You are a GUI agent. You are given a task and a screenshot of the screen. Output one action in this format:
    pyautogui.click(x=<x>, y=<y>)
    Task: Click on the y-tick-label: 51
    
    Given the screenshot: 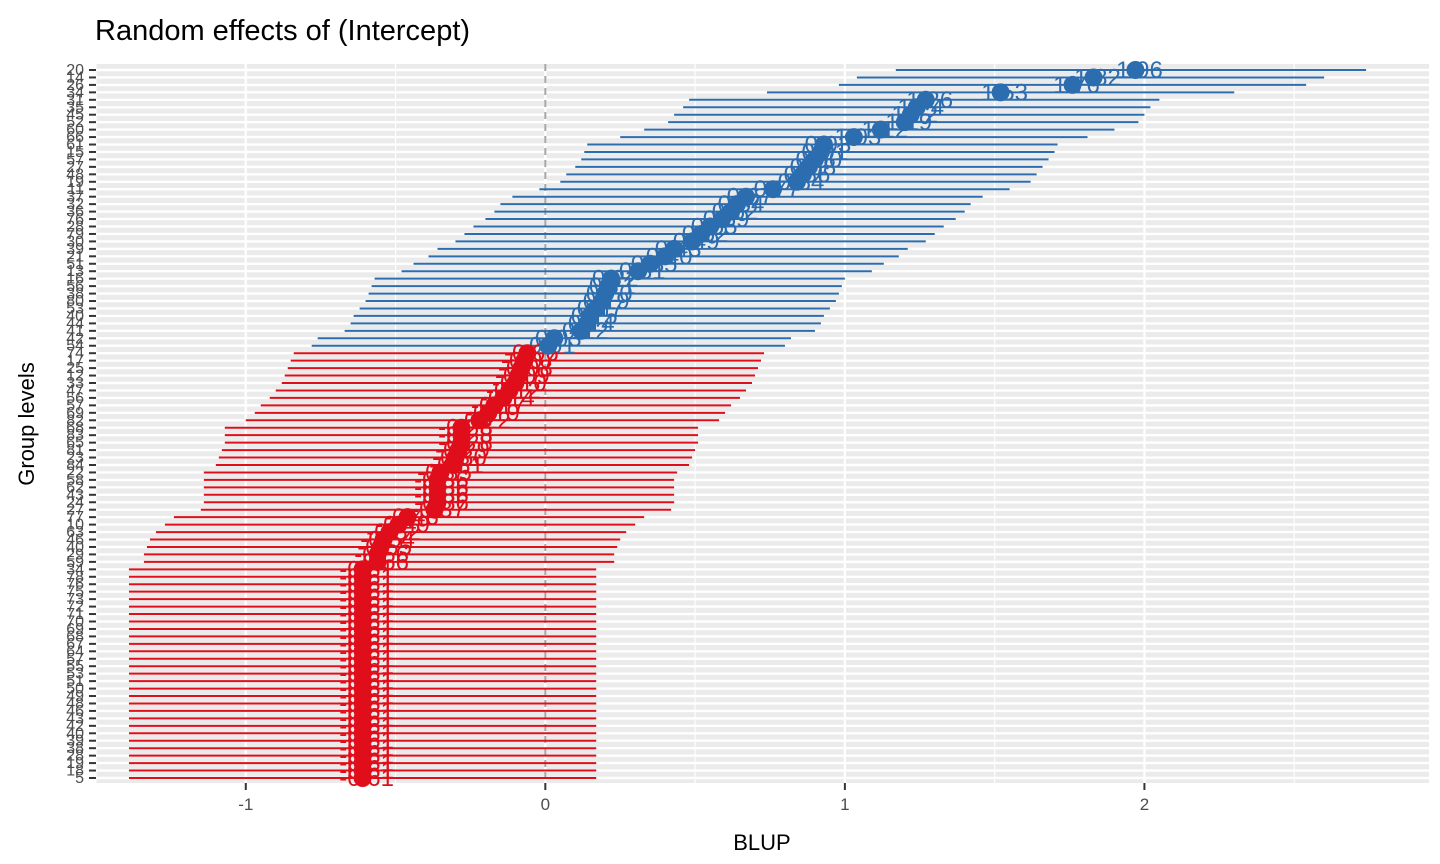 What is the action you would take?
    pyautogui.click(x=75, y=681)
    